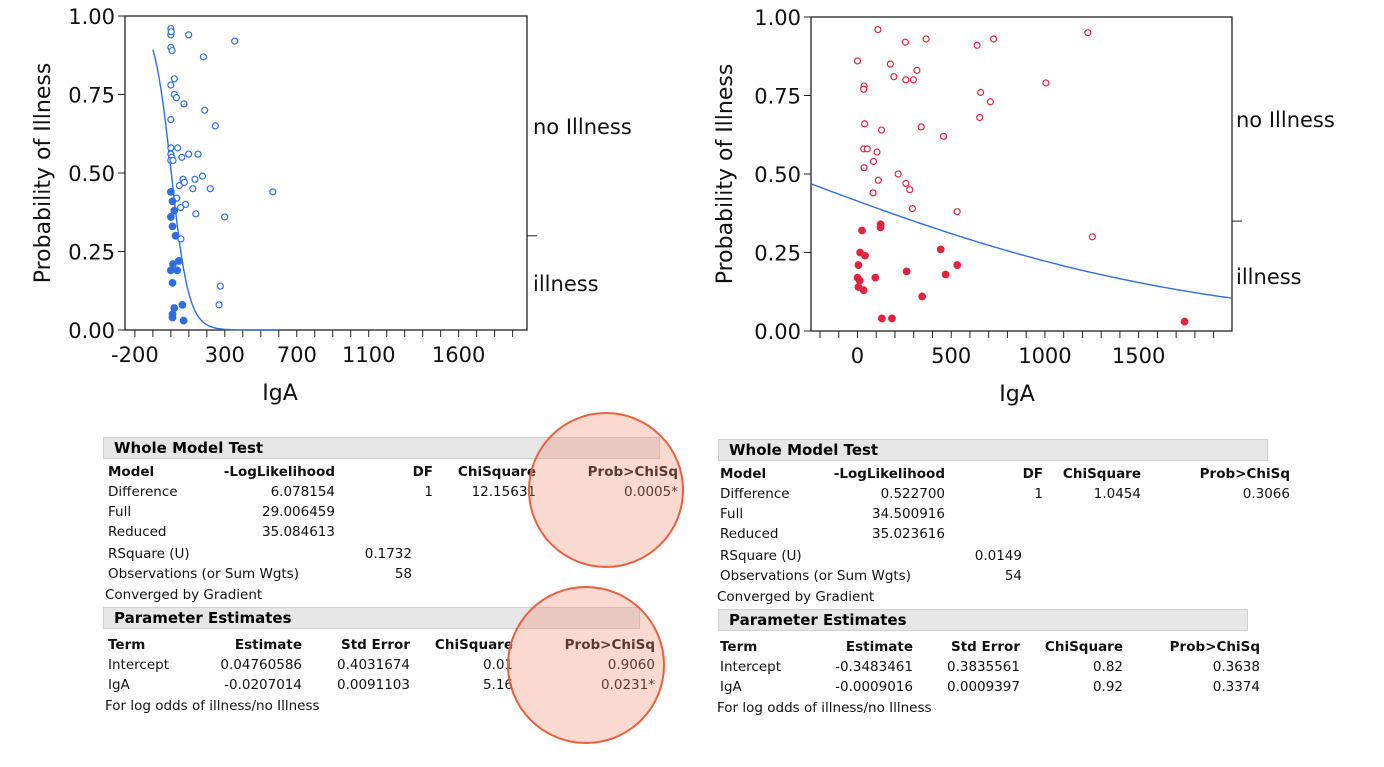 The width and height of the screenshot is (1384, 767). Describe the element at coordinates (373, 685) in the screenshot. I see `table-value: 0.0091103` at that location.